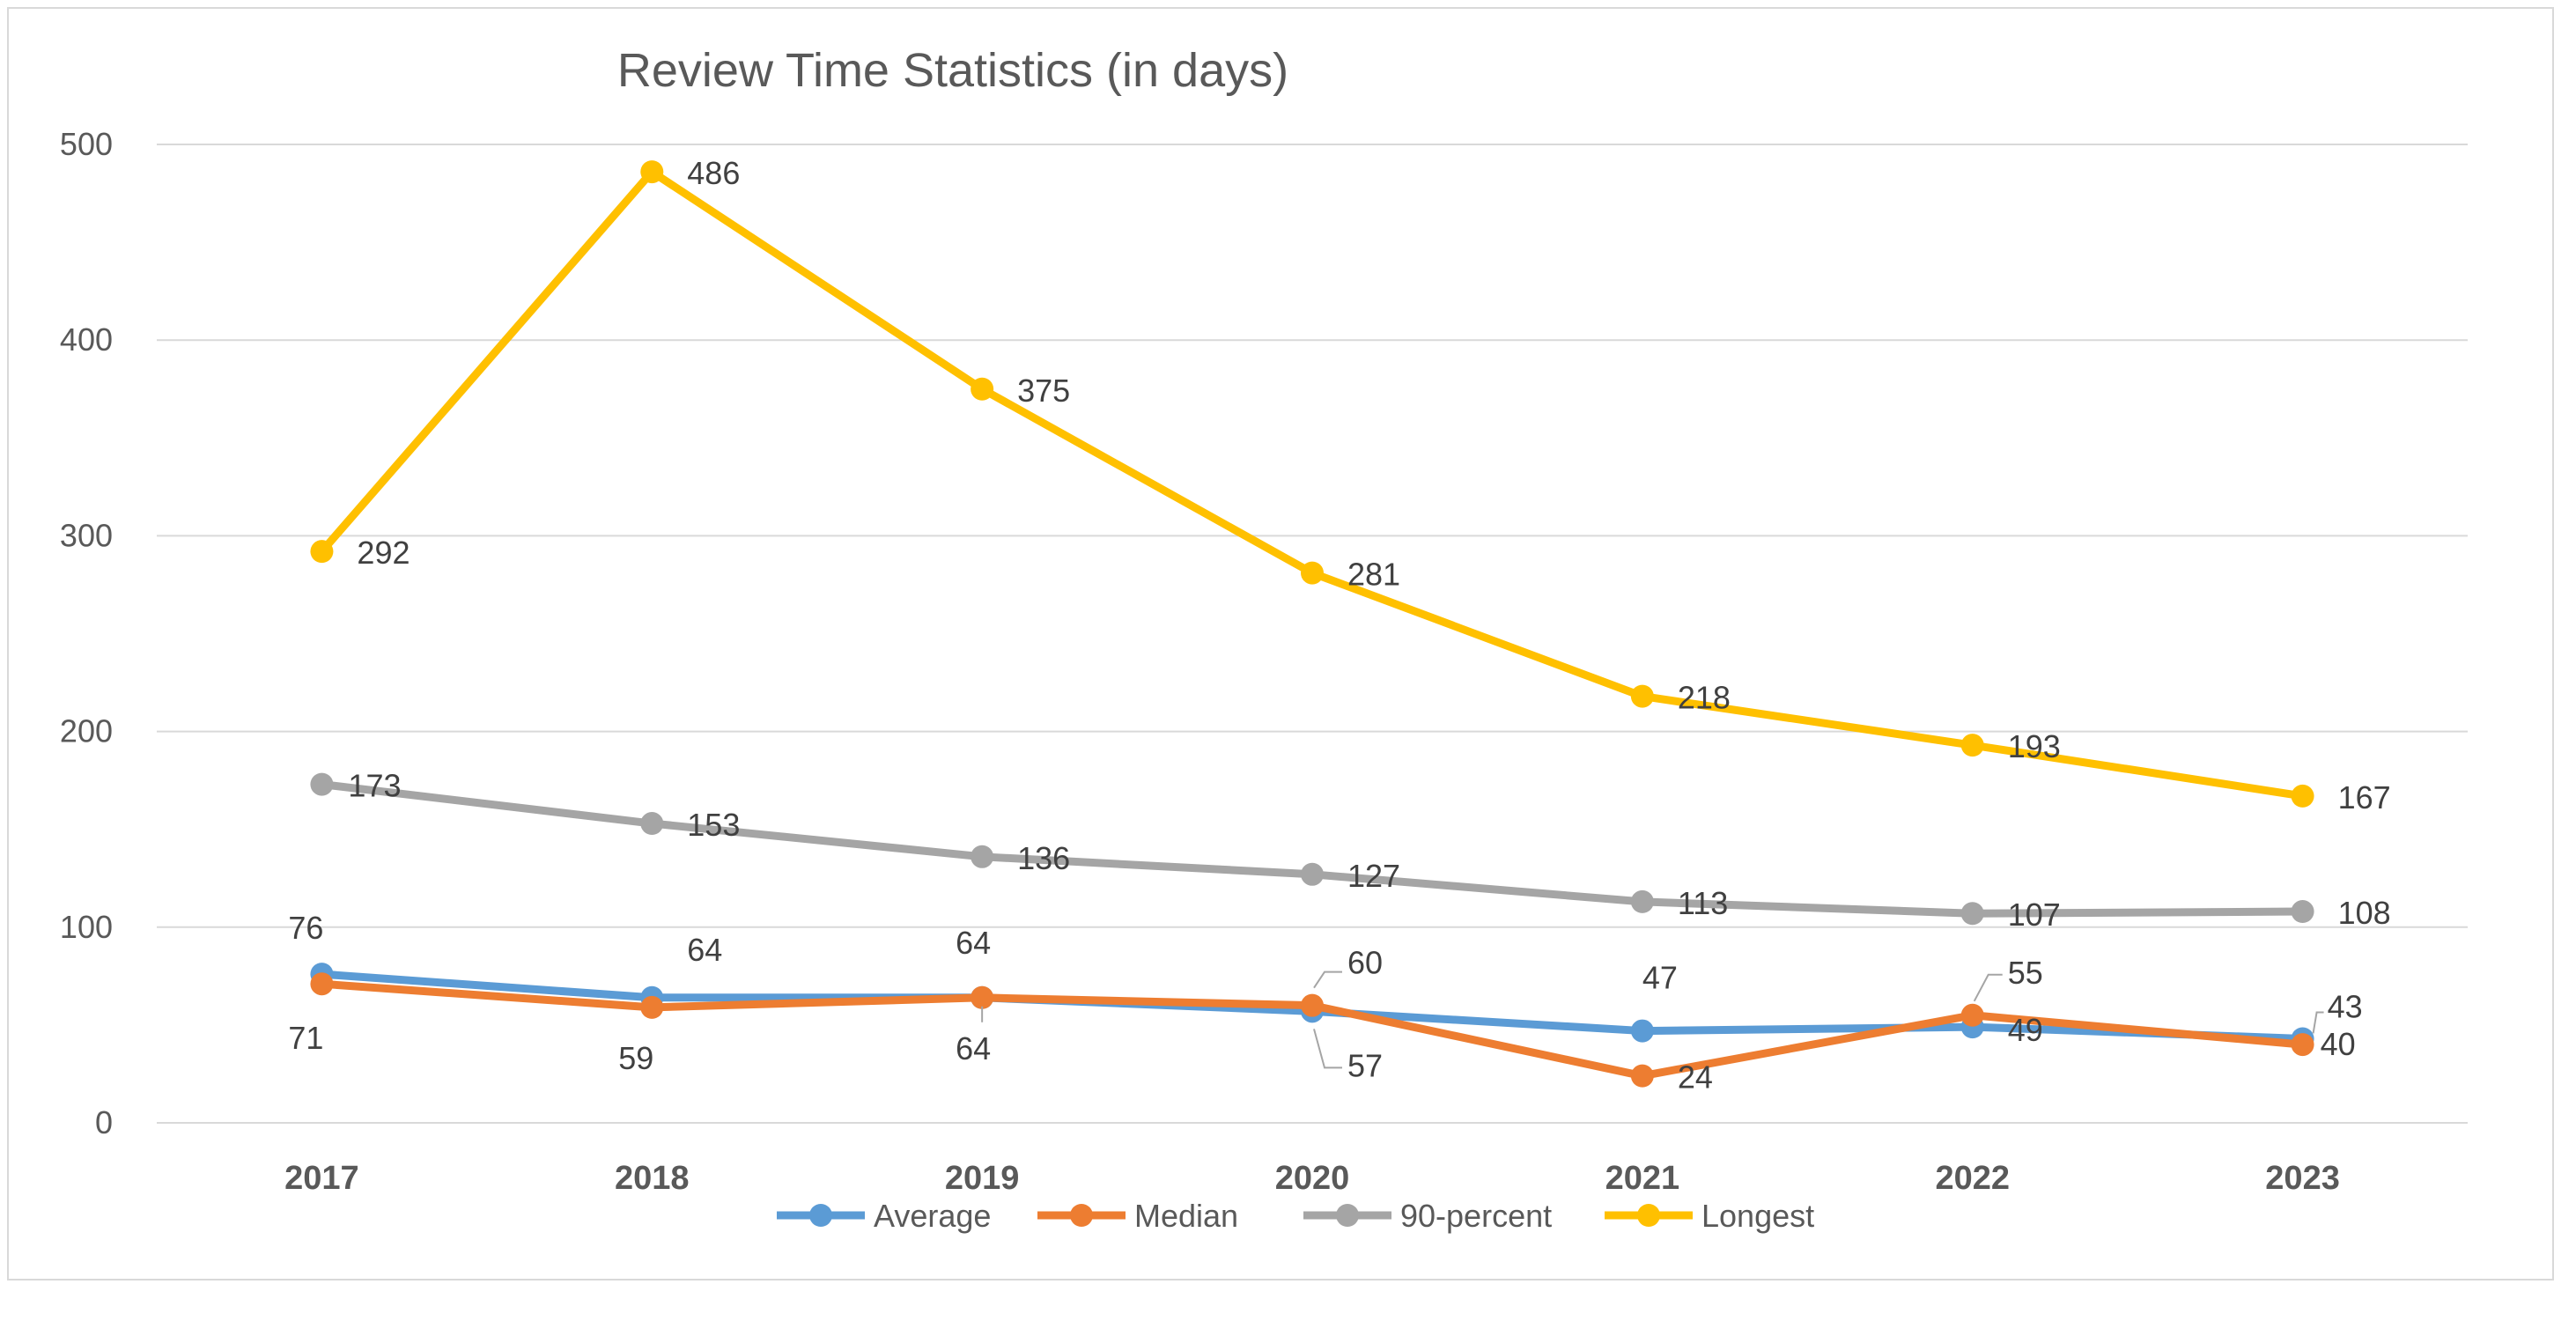  Describe the element at coordinates (104, 1122) in the screenshot. I see `y-tick-label: 0` at that location.